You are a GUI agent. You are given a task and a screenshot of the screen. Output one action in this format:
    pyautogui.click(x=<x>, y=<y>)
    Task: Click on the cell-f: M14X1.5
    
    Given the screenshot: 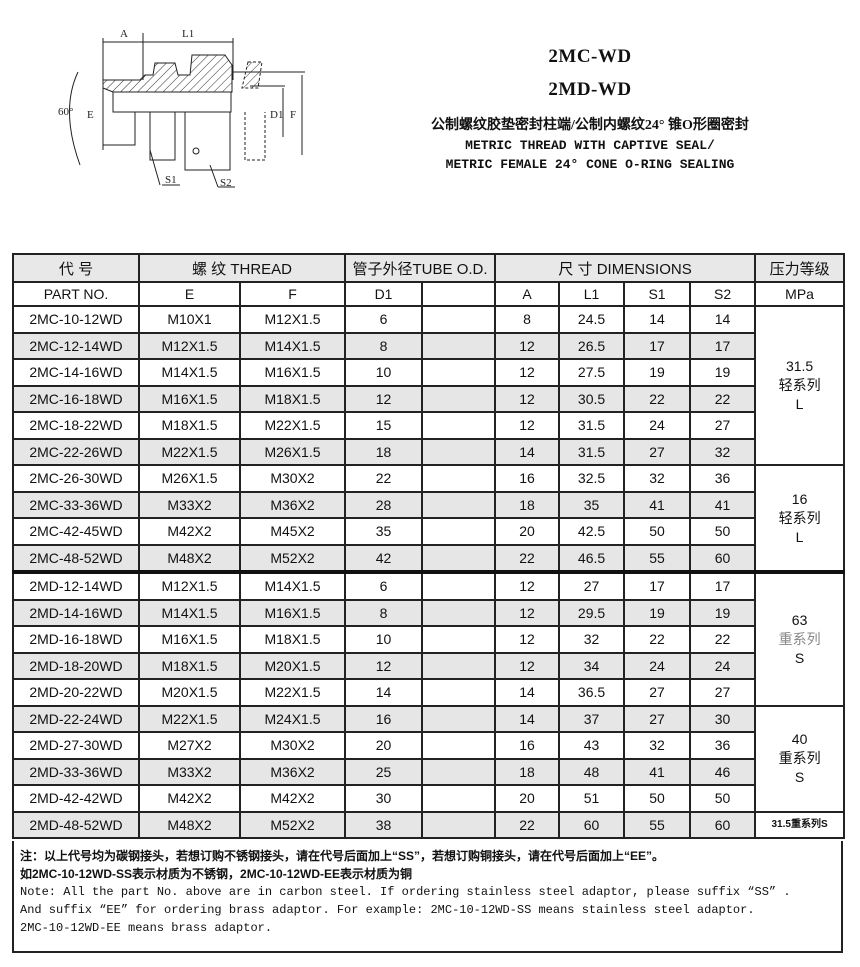 What is the action you would take?
    pyautogui.click(x=292, y=585)
    